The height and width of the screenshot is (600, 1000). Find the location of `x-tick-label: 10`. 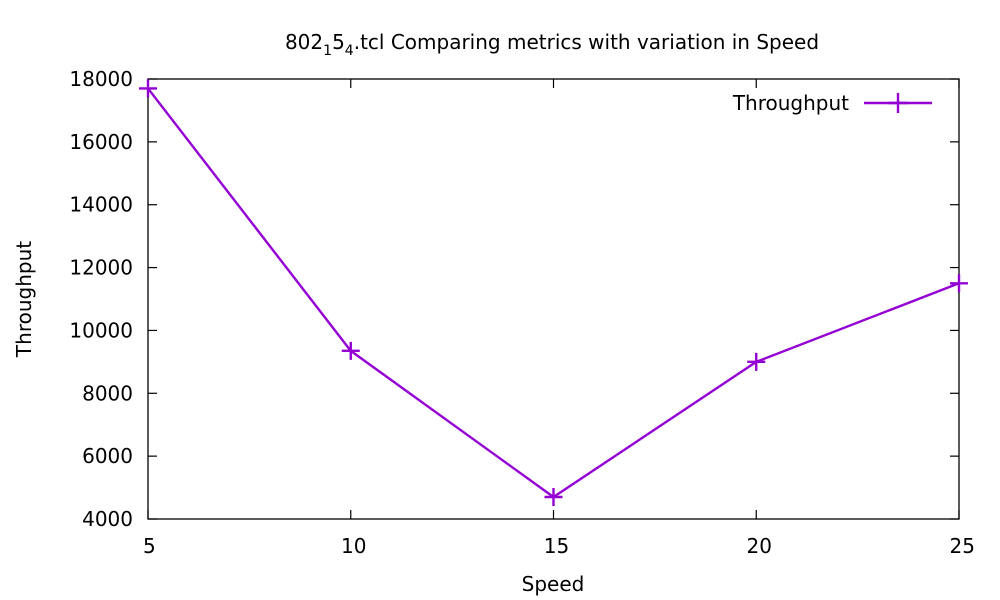

x-tick-label: 10 is located at coordinates (353, 546).